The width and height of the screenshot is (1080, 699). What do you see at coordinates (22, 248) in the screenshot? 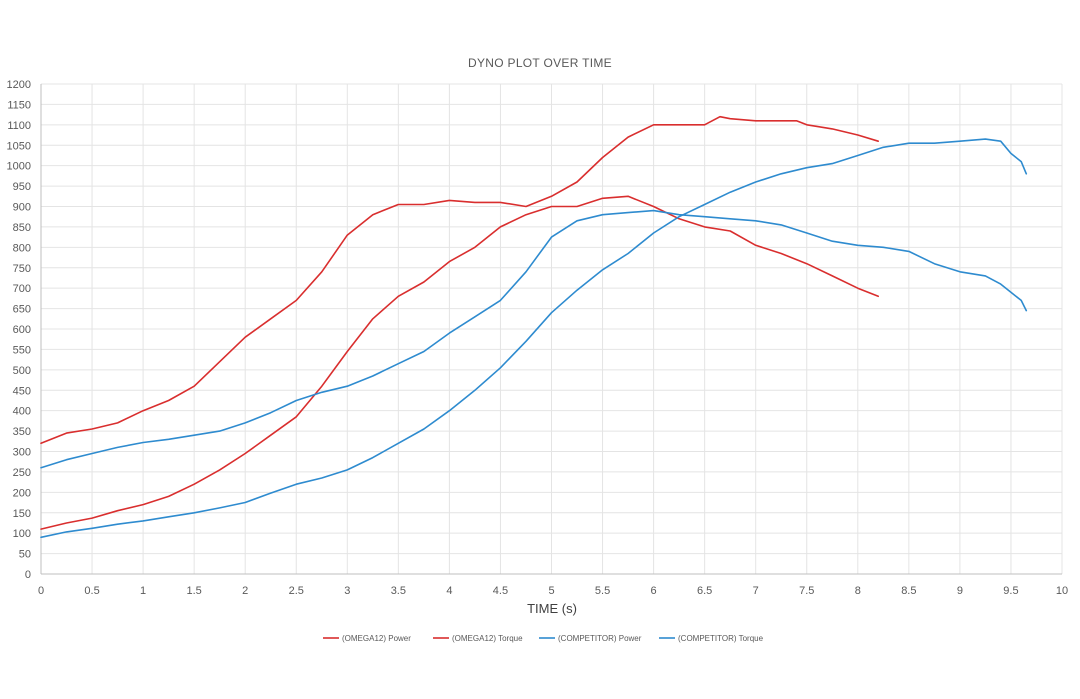
I see `y-tick-label: 800` at bounding box center [22, 248].